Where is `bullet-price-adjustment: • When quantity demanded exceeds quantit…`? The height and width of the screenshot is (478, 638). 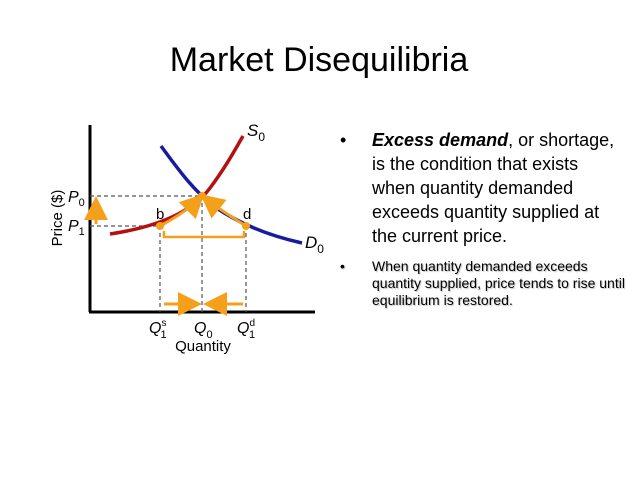 bullet-price-adjustment: • When quantity demanded exceeds quantit… is located at coordinates (482, 283).